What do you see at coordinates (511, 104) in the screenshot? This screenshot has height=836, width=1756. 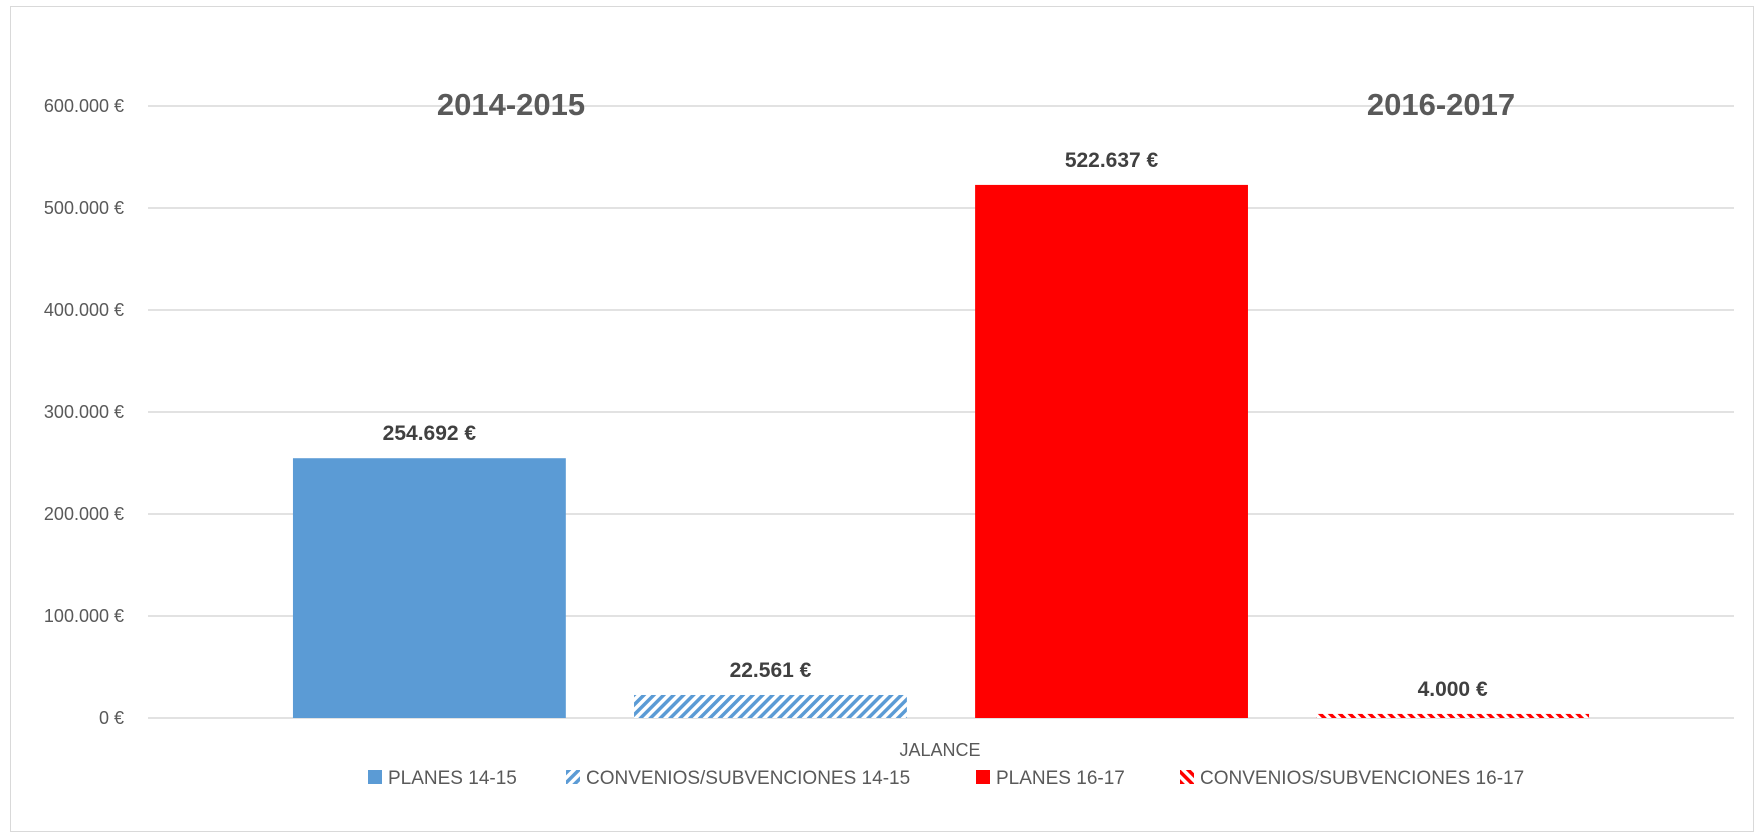 I see `period-label-2014-2015: 2014-2015` at bounding box center [511, 104].